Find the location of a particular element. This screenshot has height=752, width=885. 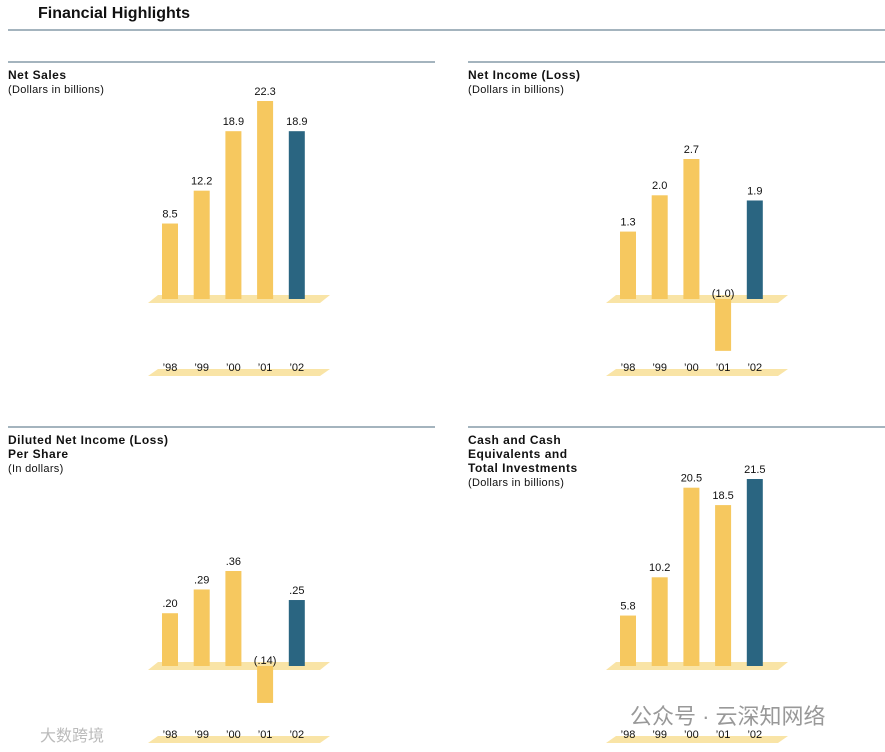

value-label: 18.5 is located at coordinates (722, 496).